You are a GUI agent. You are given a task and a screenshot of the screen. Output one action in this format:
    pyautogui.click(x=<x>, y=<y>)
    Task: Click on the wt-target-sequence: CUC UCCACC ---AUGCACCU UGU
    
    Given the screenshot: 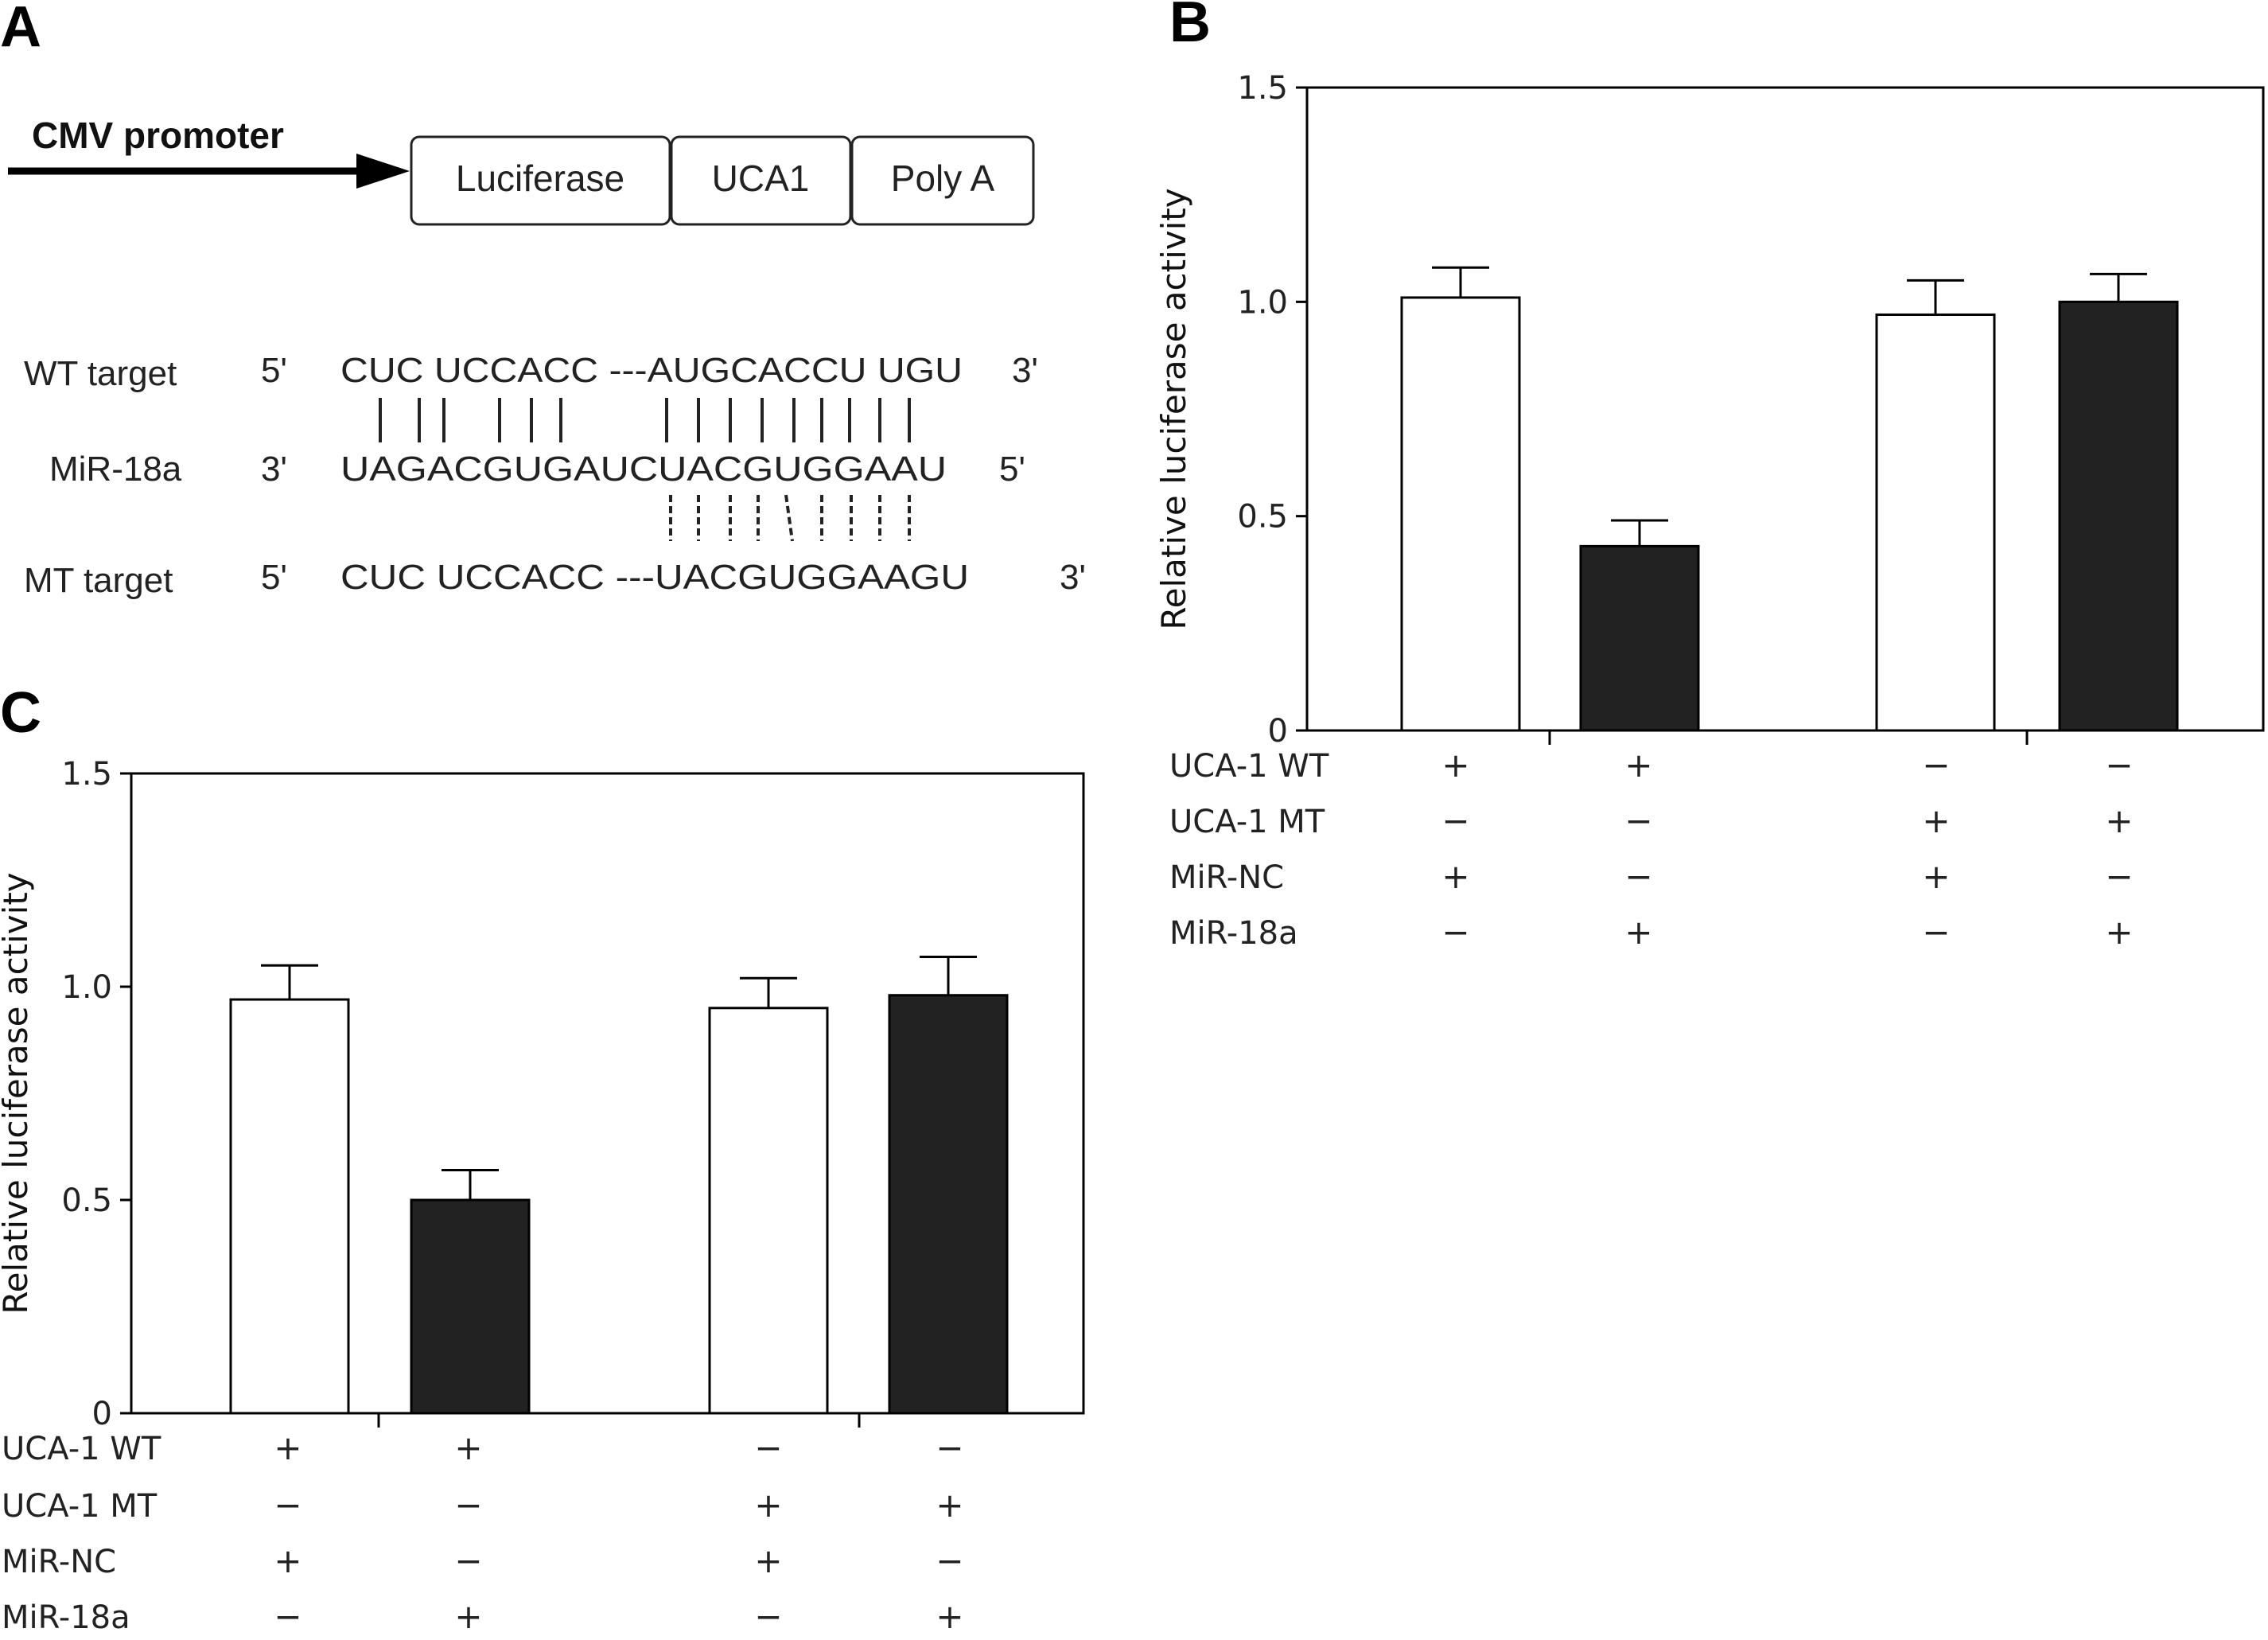 What is the action you would take?
    pyautogui.click(x=651, y=370)
    